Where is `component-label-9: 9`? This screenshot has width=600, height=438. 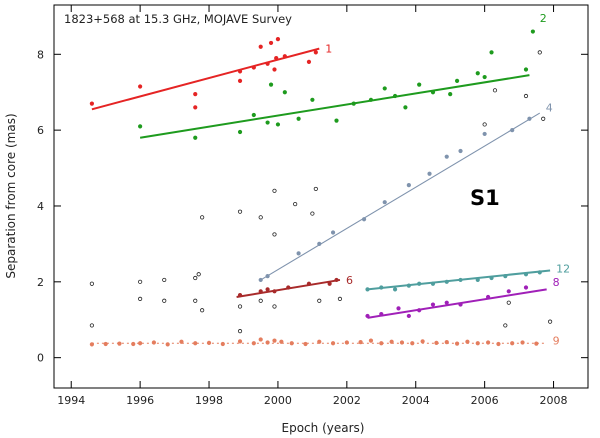
component-label-9: 9 is located at coordinates (556, 341).